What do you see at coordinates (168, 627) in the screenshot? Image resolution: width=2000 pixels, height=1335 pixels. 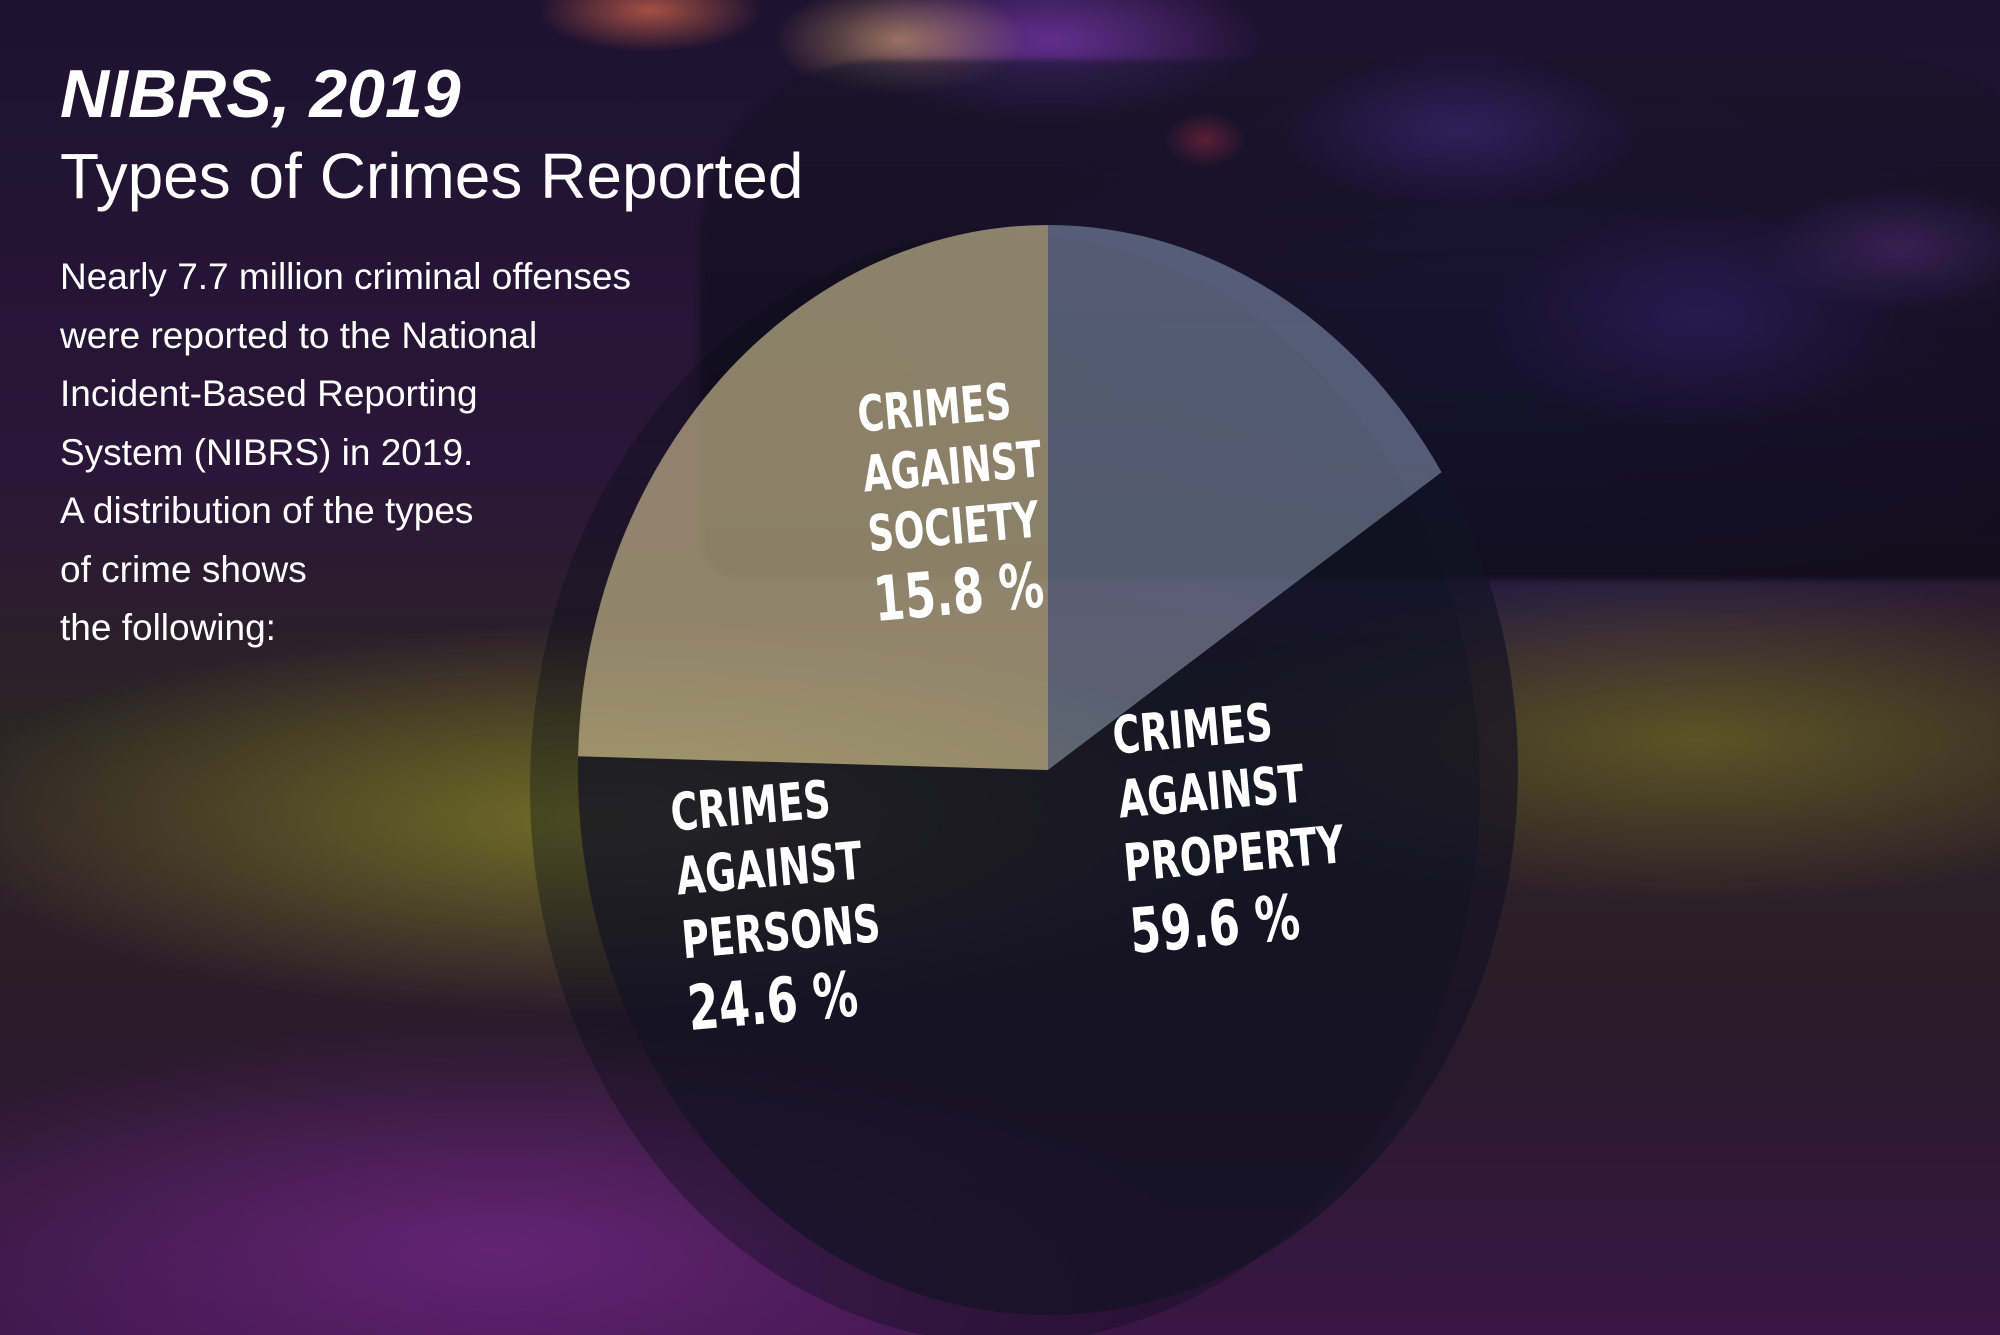 I see `intro-line: the following:` at bounding box center [168, 627].